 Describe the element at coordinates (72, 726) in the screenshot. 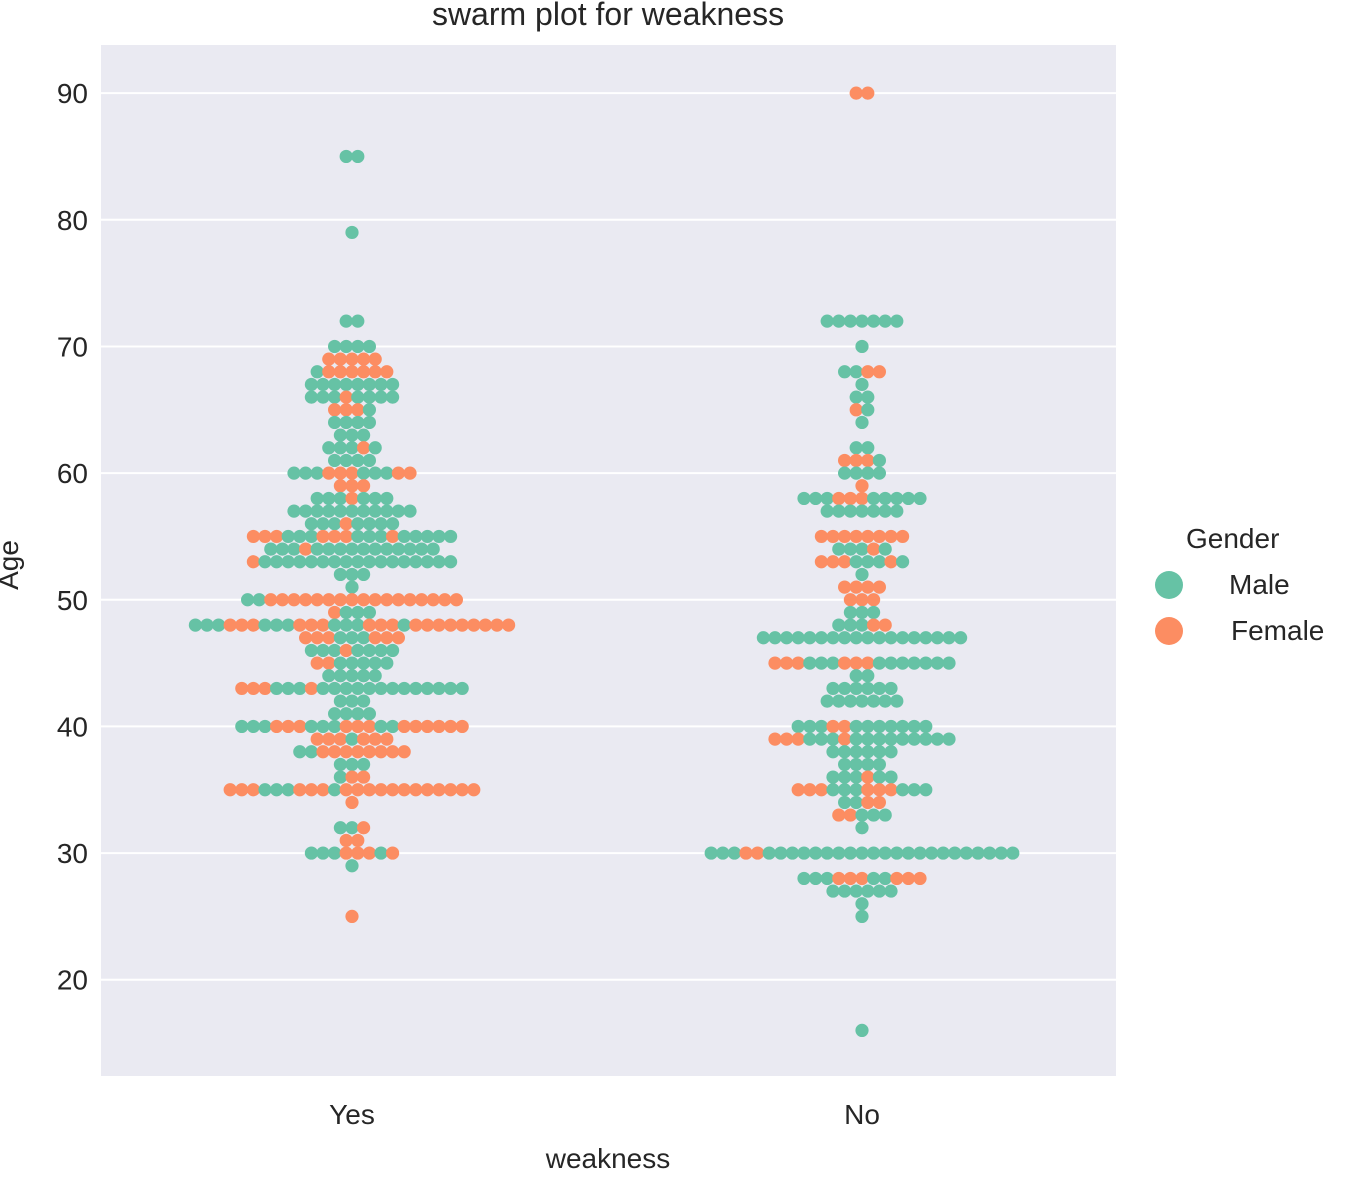

I see `y-tick-label: 40` at that location.